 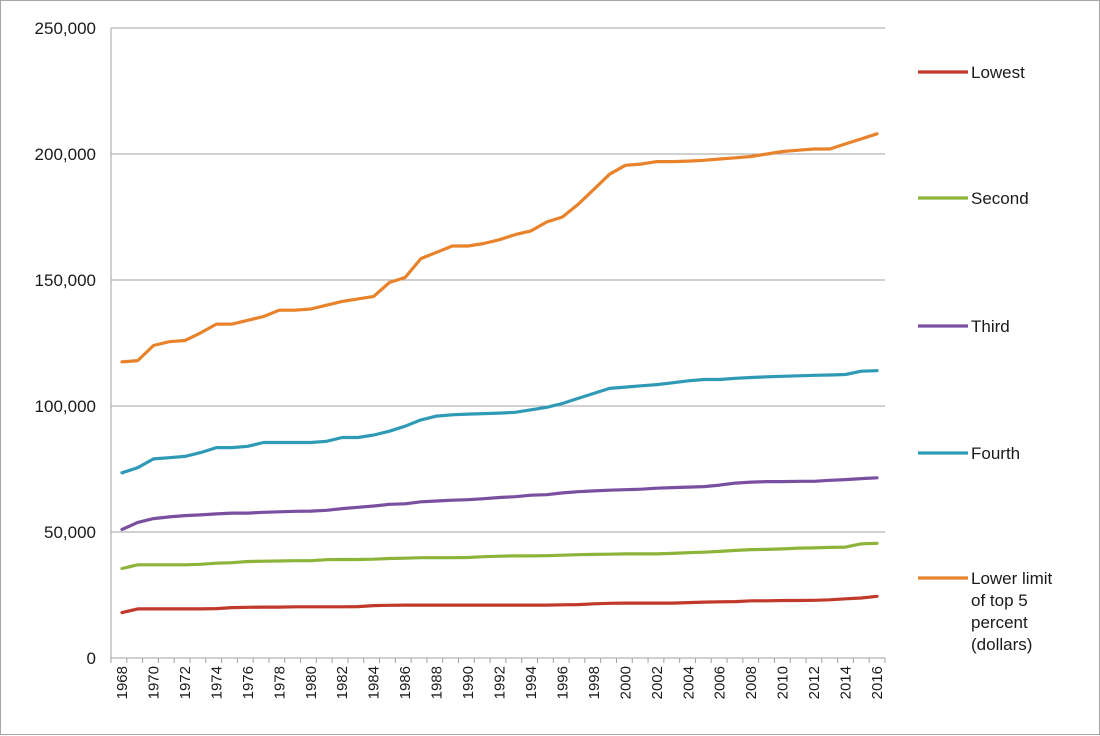 What do you see at coordinates (1000, 198) in the screenshot?
I see `legend-label-1: Second` at bounding box center [1000, 198].